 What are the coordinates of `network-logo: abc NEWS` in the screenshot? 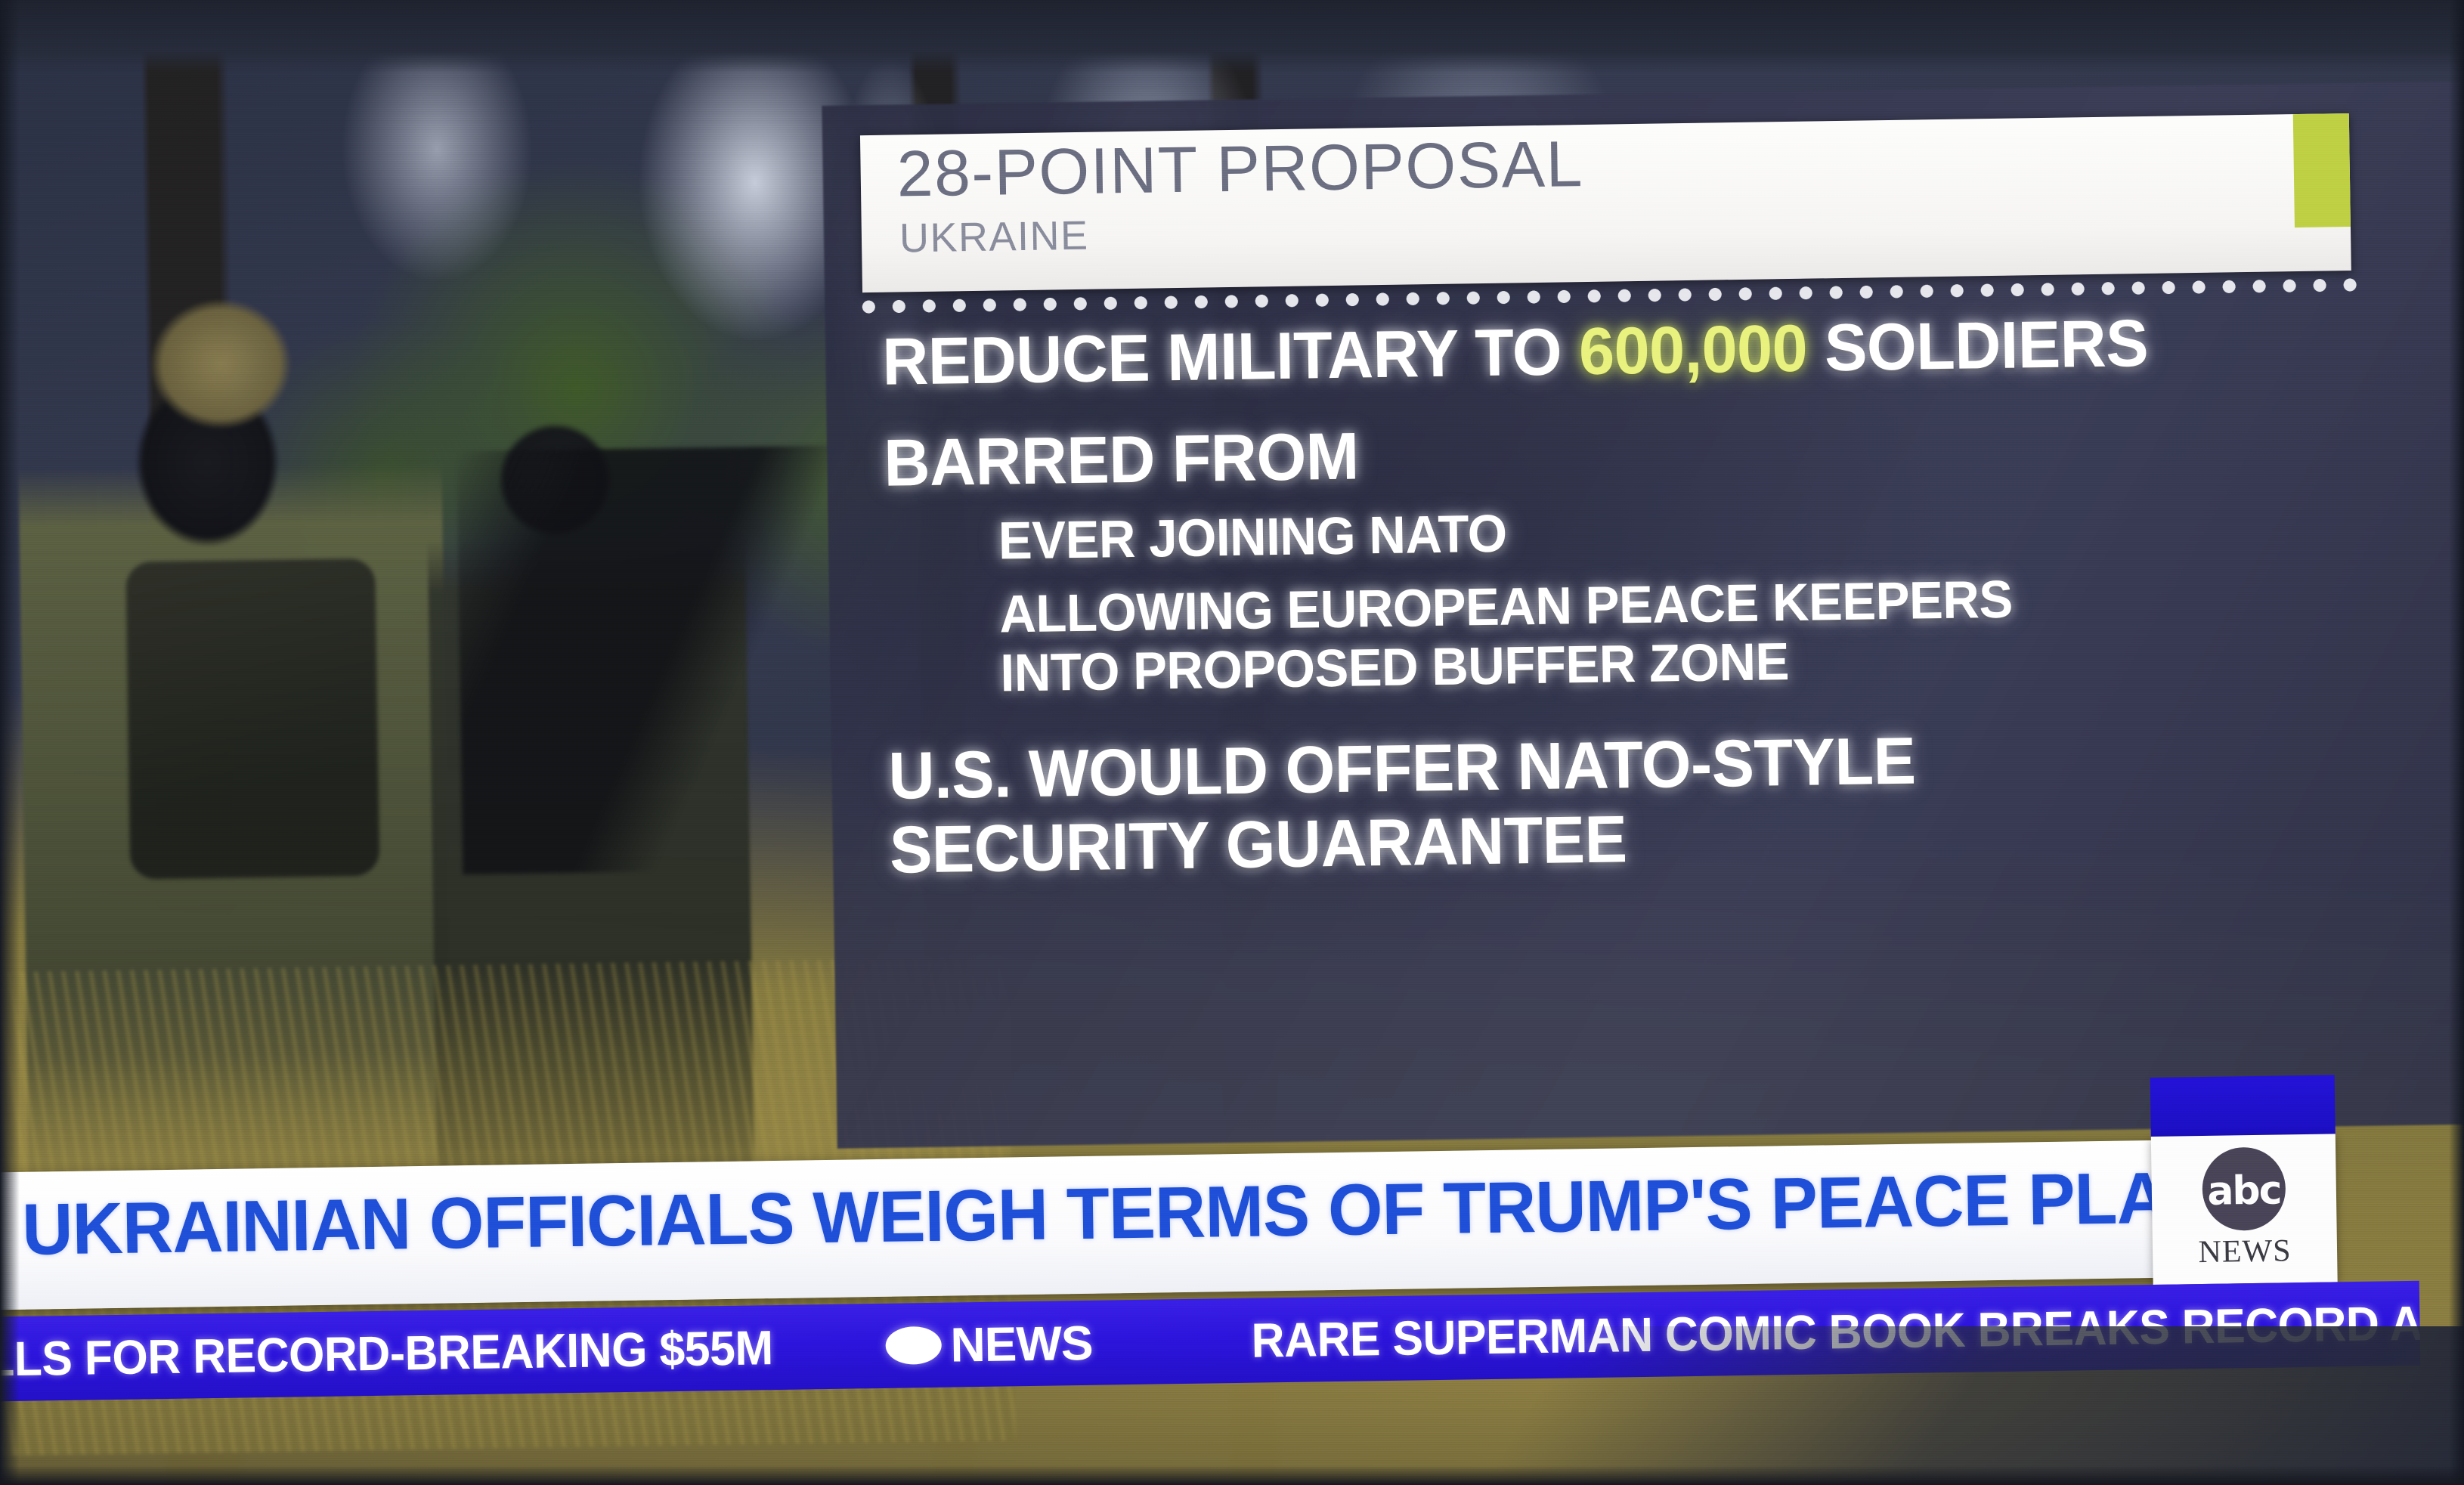 It's located at (2244, 1210).